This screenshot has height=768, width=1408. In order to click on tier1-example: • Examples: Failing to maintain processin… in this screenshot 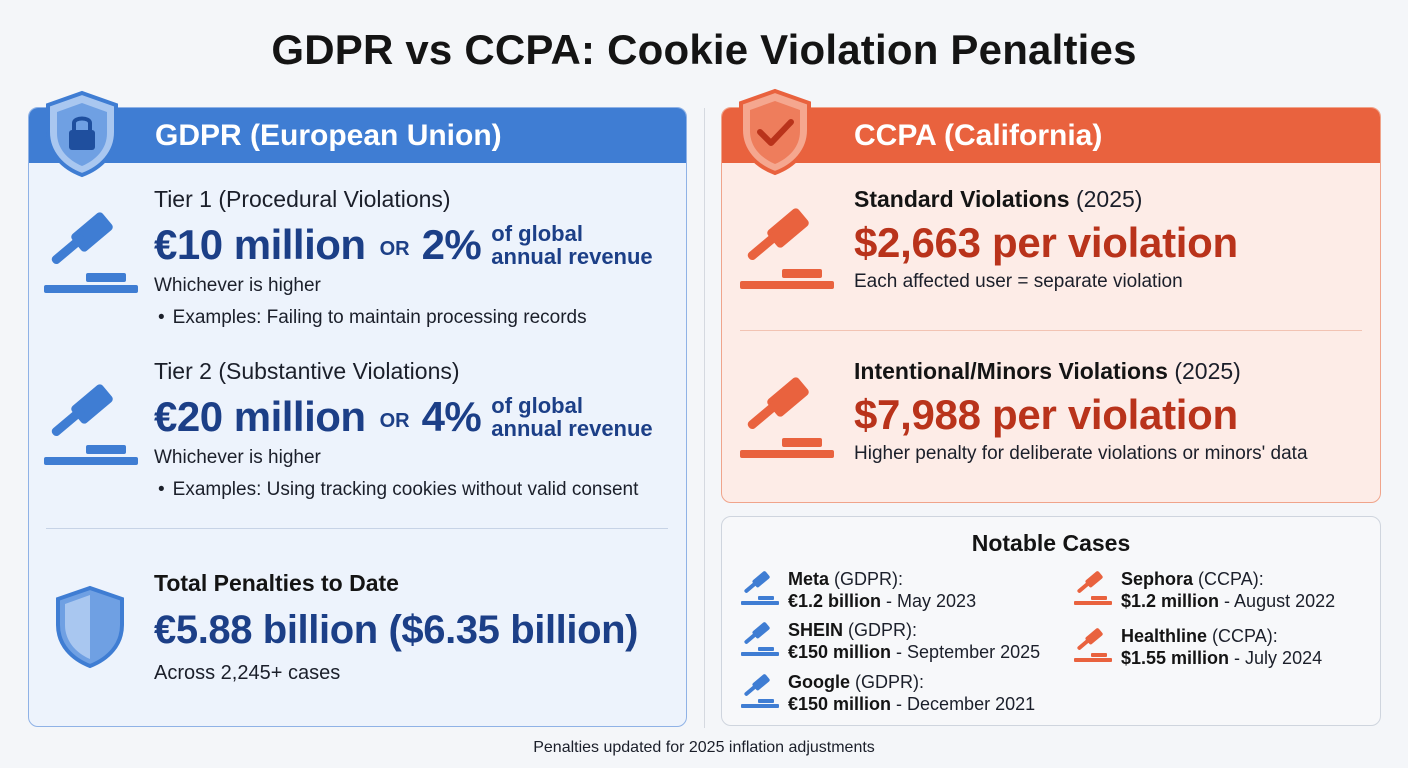, I will do `click(372, 317)`.